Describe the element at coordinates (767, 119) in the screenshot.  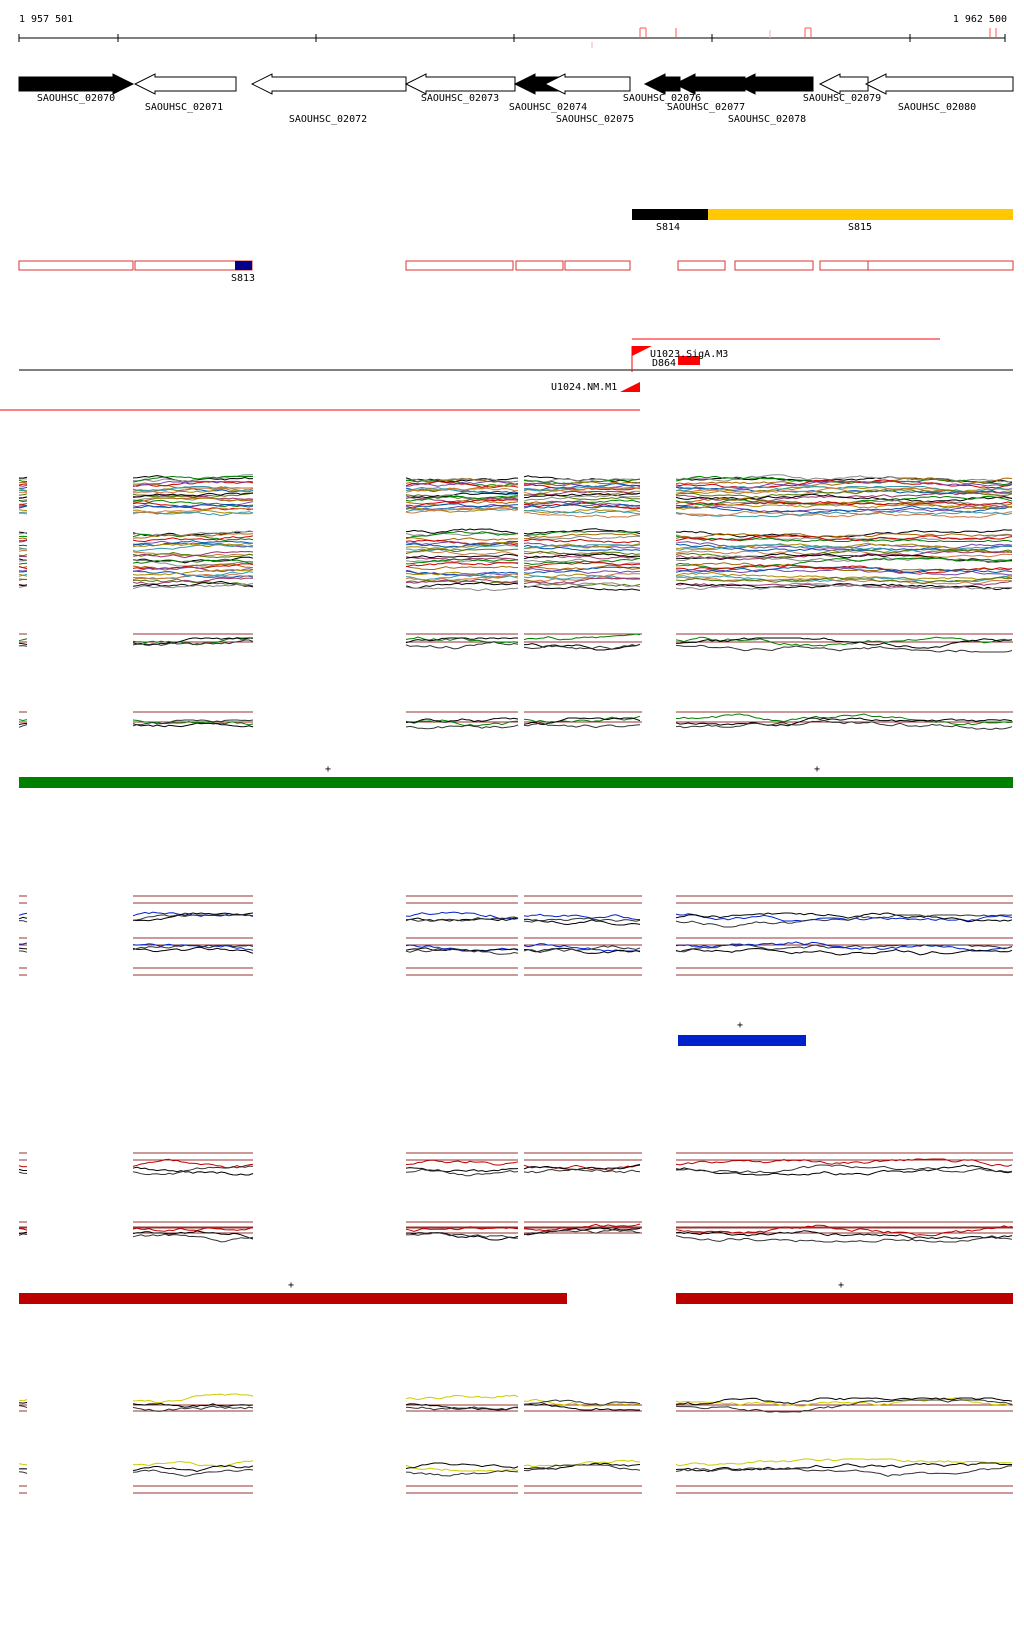
I see `gene-label: SAOUHSC_02078` at that location.